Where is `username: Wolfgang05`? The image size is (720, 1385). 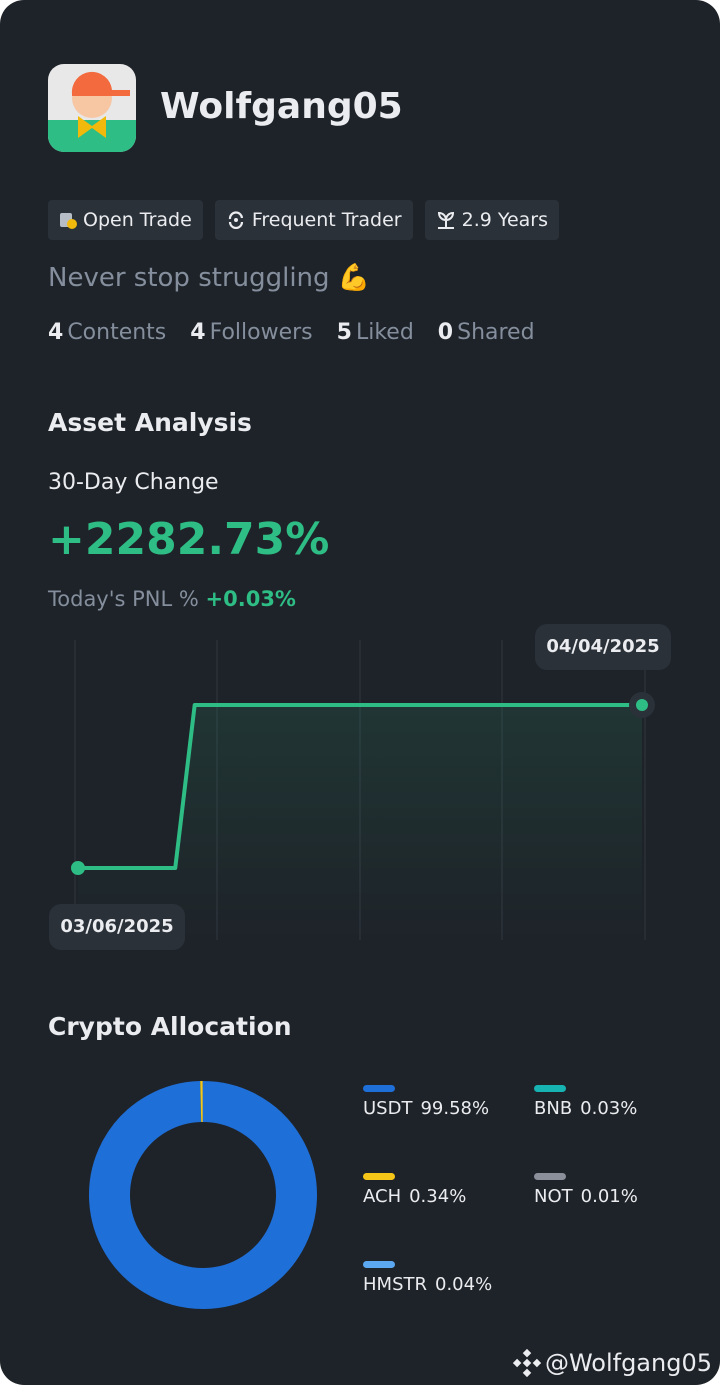 username: Wolfgang05 is located at coordinates (281, 106).